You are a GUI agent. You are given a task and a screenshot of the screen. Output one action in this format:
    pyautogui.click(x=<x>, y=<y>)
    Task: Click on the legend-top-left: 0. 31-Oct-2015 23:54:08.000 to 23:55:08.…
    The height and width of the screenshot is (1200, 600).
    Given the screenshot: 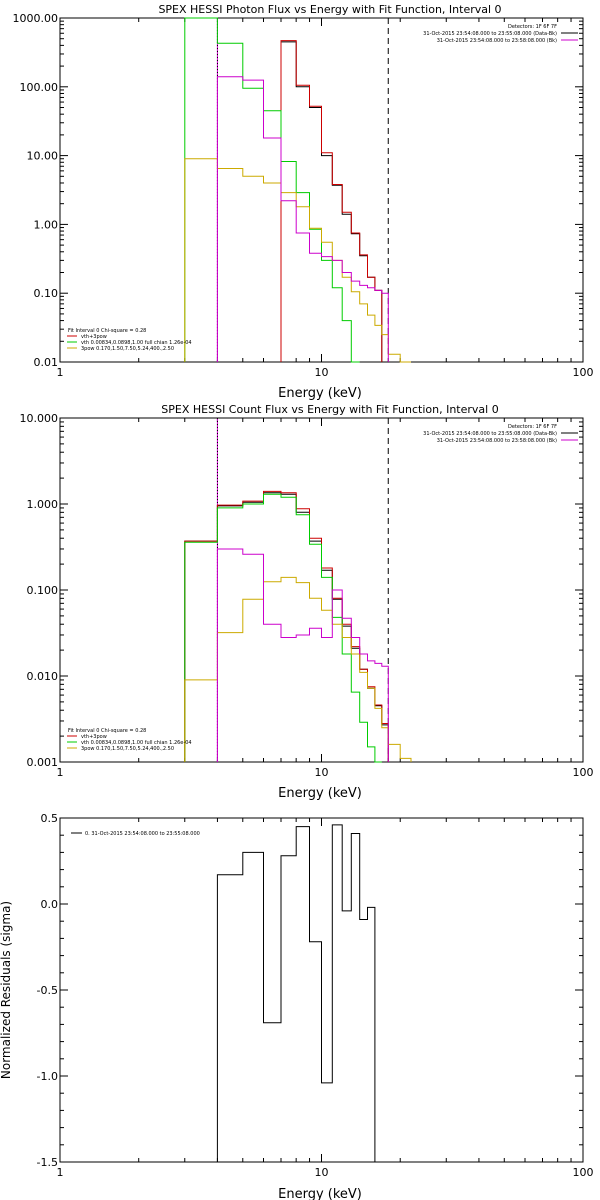 What is the action you would take?
    pyautogui.click(x=135, y=834)
    